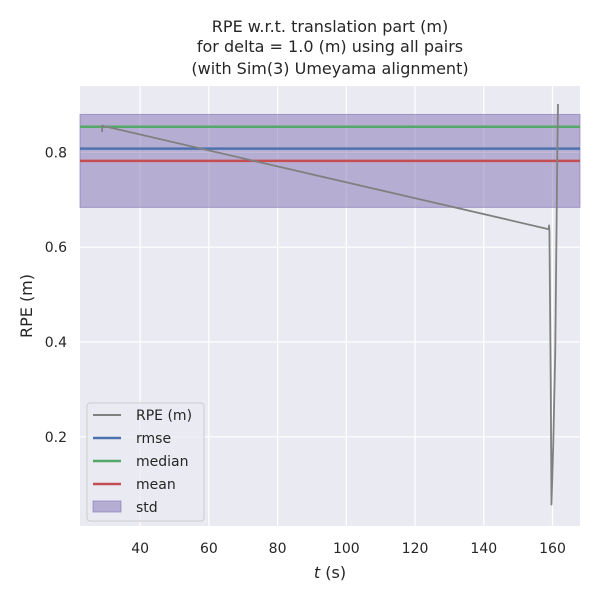  I want to click on legend-box, so click(145, 462).